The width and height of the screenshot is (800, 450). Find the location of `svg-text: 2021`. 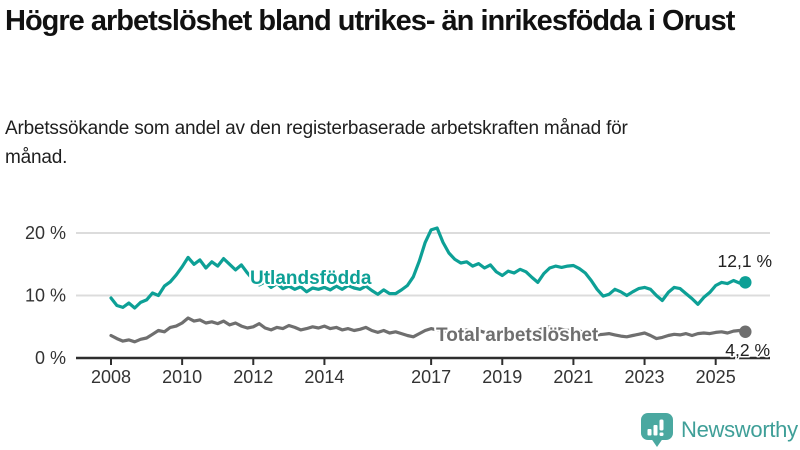

svg-text: 2021 is located at coordinates (573, 377).